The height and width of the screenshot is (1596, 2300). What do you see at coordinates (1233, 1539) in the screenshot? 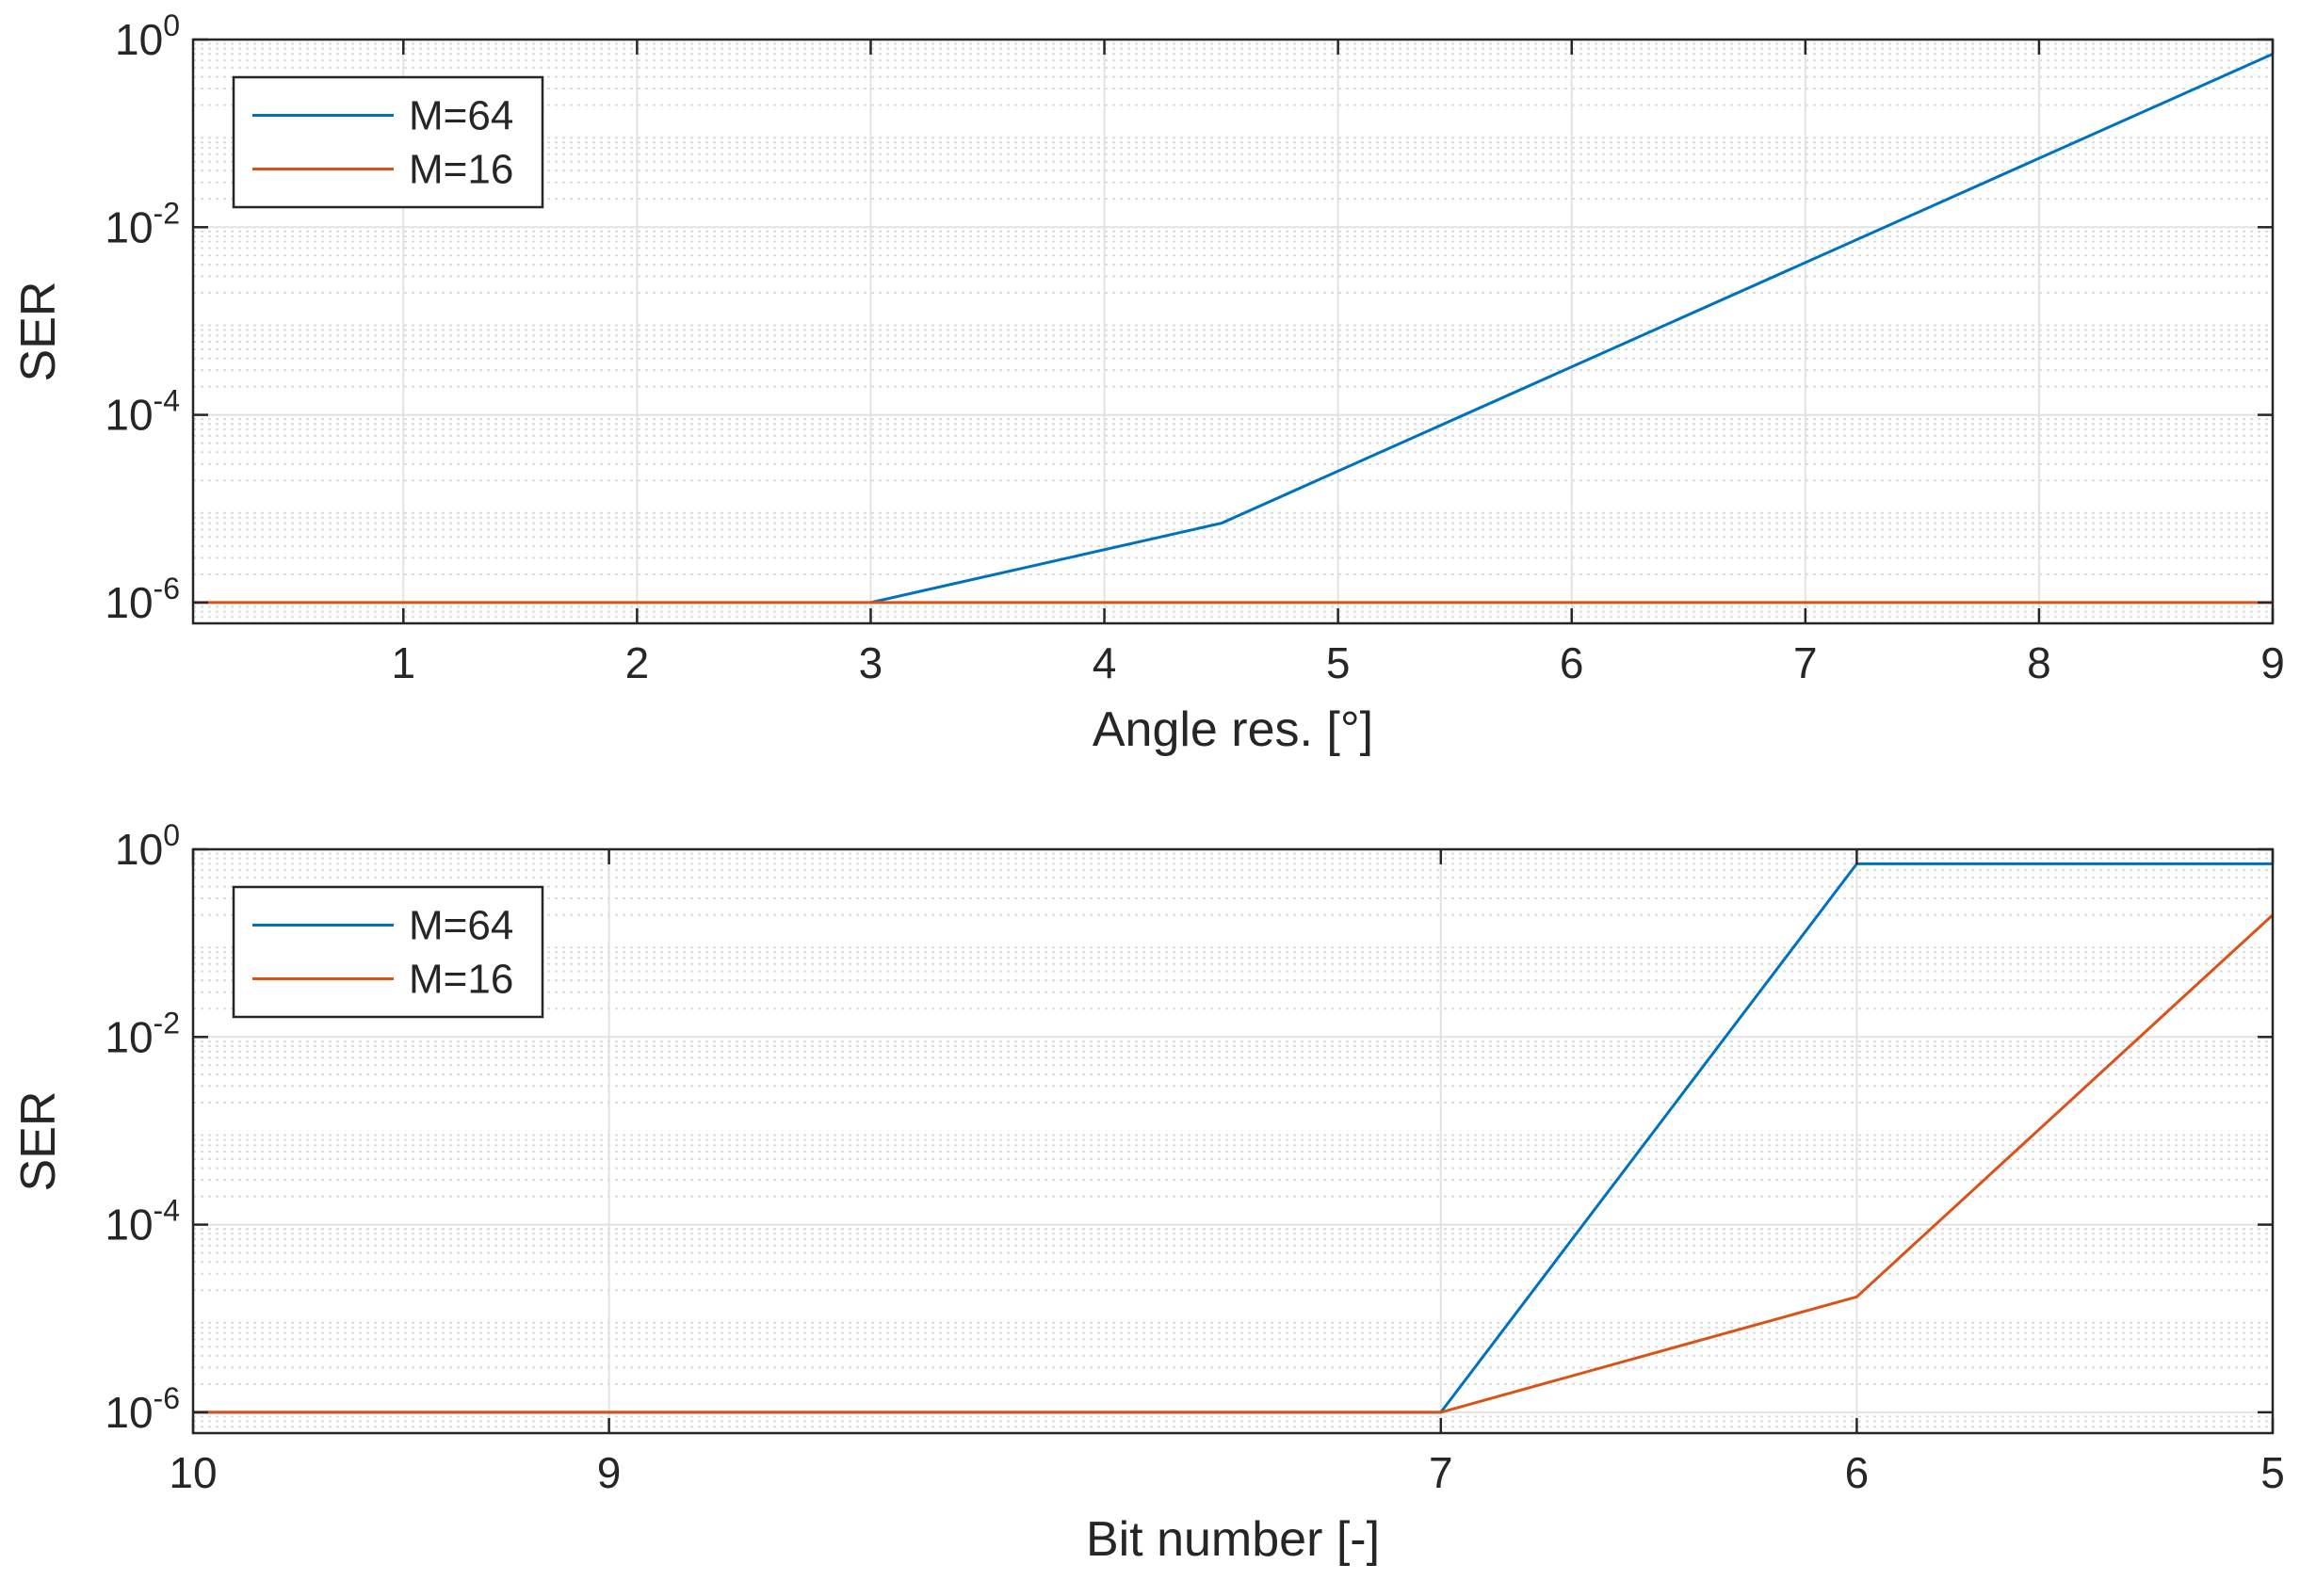
I see `x-axis-label: Bit number [-]` at bounding box center [1233, 1539].